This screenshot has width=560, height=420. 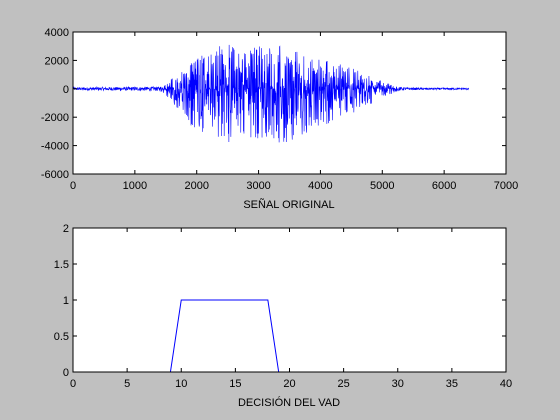 What do you see at coordinates (452, 384) in the screenshot?
I see `vad-xtick-label: 35` at bounding box center [452, 384].